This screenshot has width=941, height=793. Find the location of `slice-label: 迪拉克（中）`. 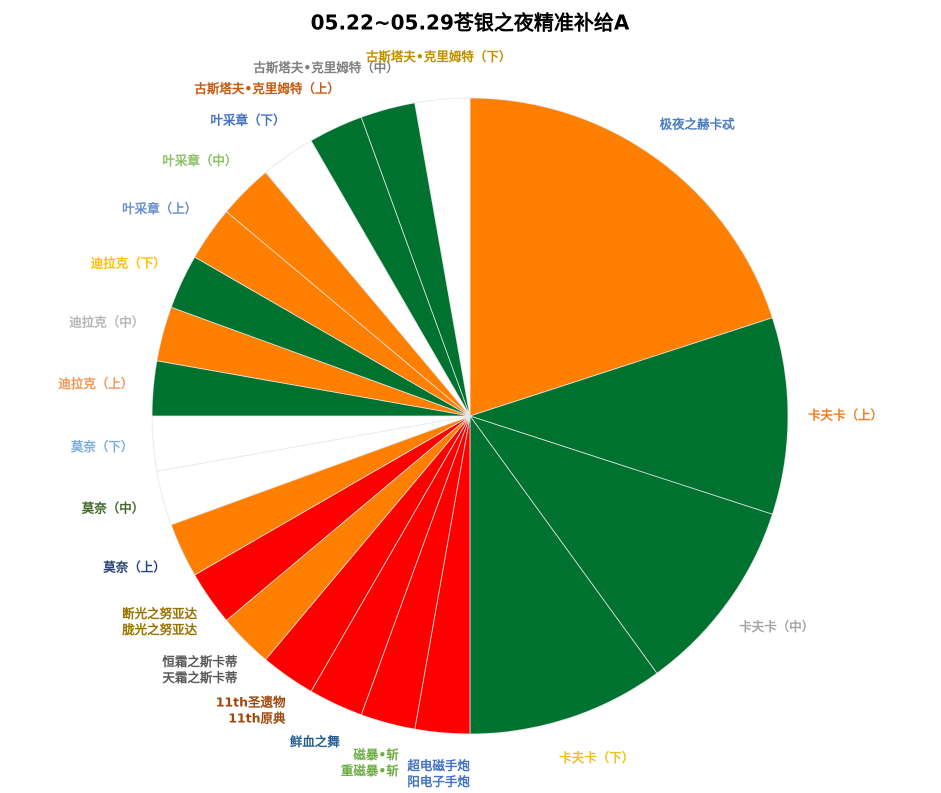

slice-label: 迪拉克（中） is located at coordinates (106, 321).